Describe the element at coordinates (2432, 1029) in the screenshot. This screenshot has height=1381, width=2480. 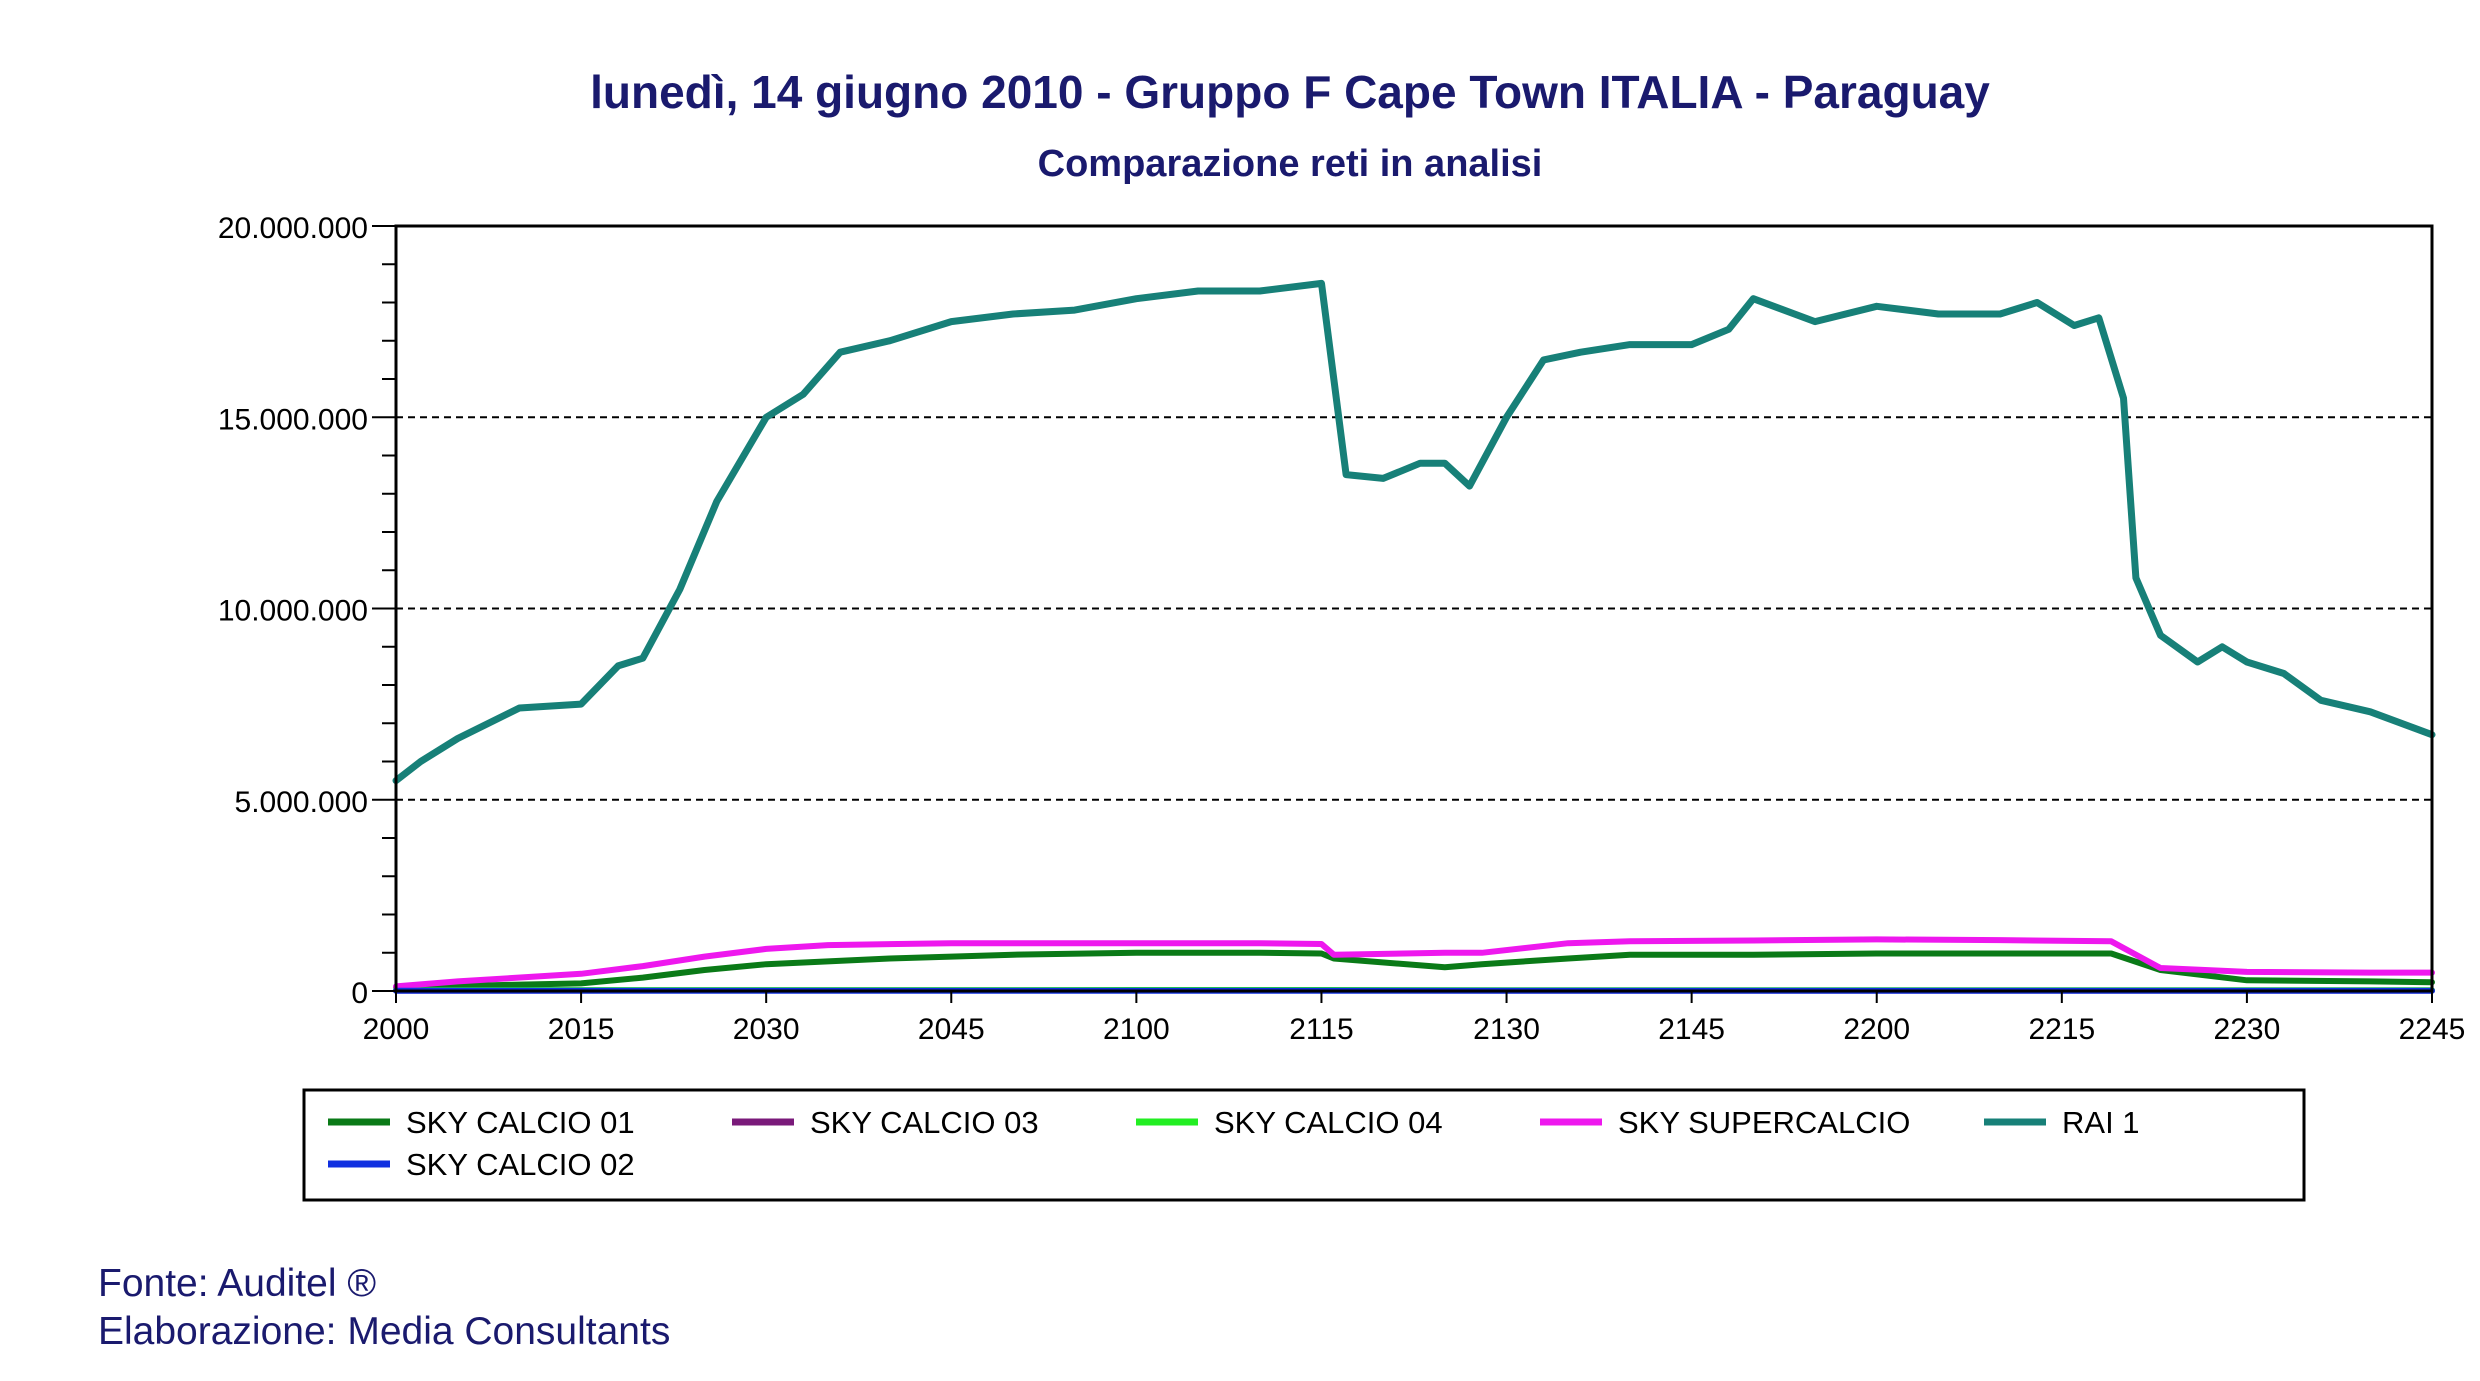
I see `x-tick-label: 2245` at that location.